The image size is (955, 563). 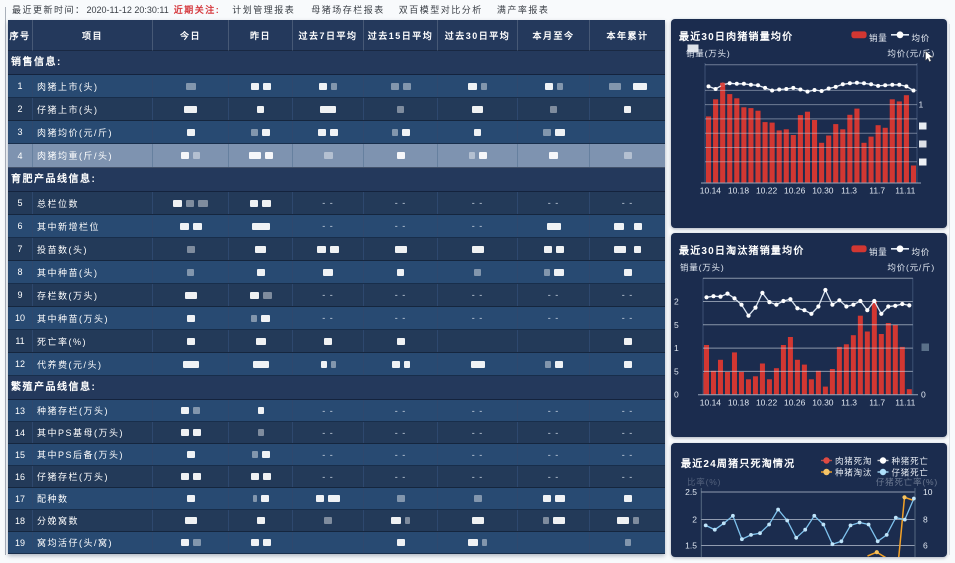 What do you see at coordinates (853, 461) in the screenshot?
I see `svg-text: 肉猪死淘` at bounding box center [853, 461].